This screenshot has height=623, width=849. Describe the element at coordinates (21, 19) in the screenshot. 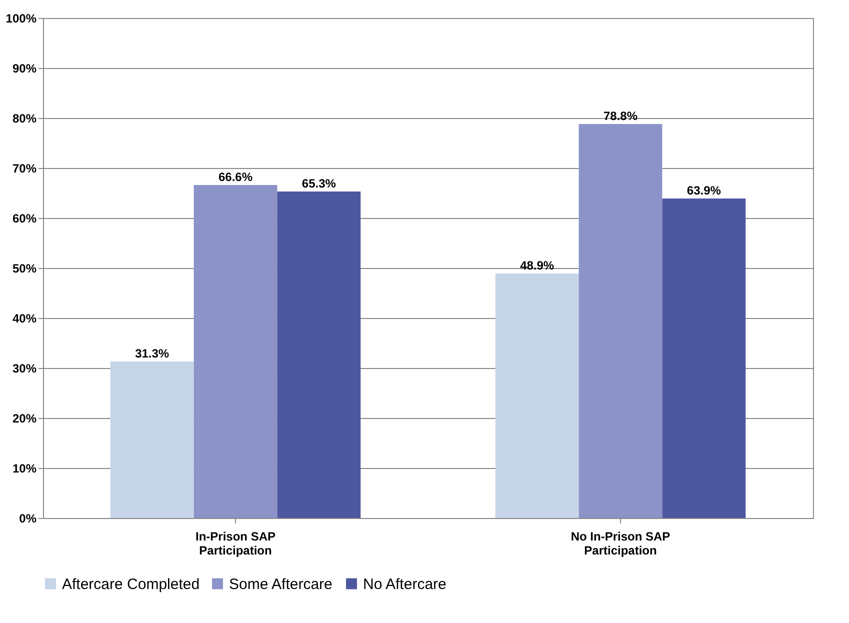

I see `y-tick-label: 100%` at that location.